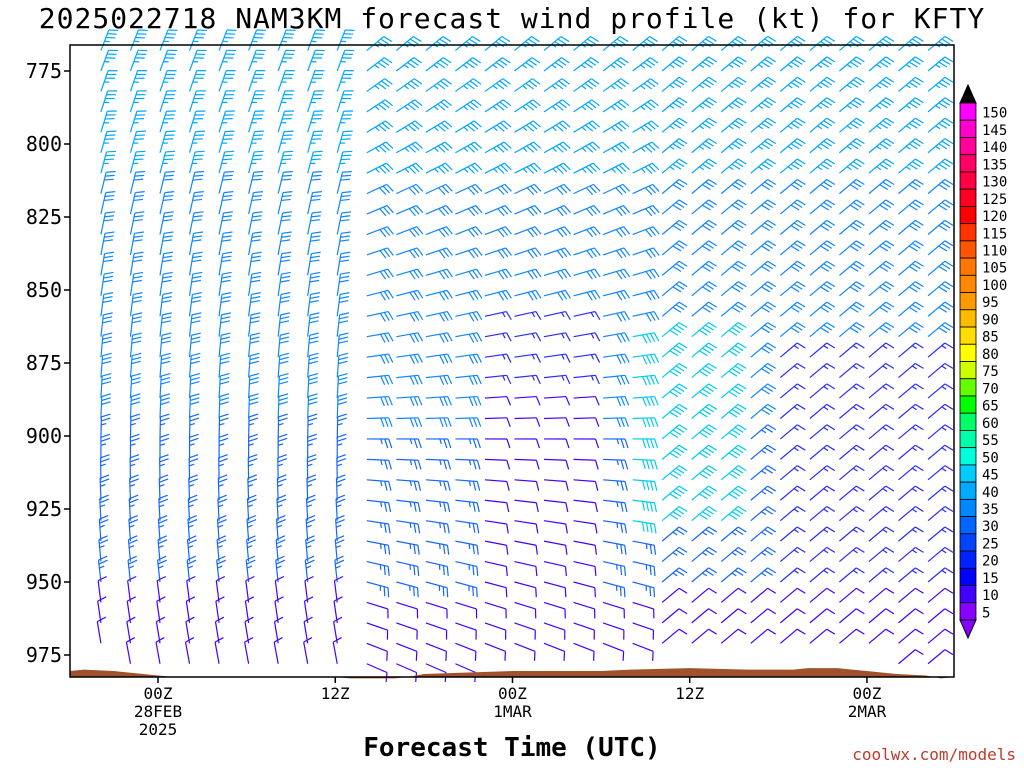 This screenshot has width=1024, height=768. I want to click on y-tick-label: 950, so click(44, 582).